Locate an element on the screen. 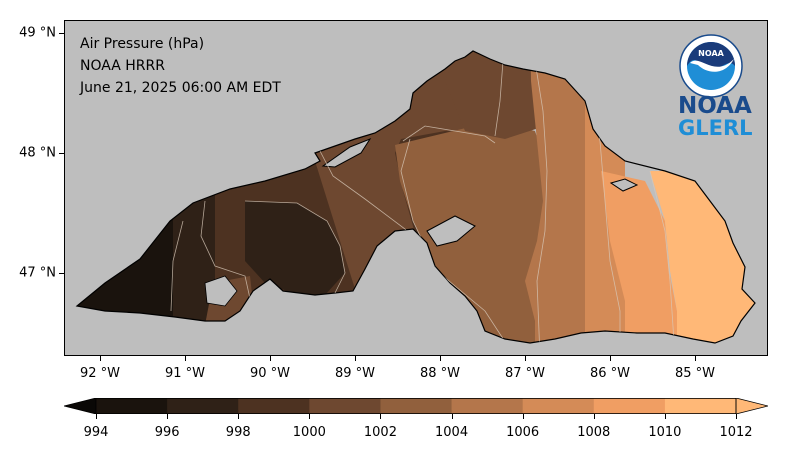  colorbar-label: 994 is located at coordinates (96, 432).